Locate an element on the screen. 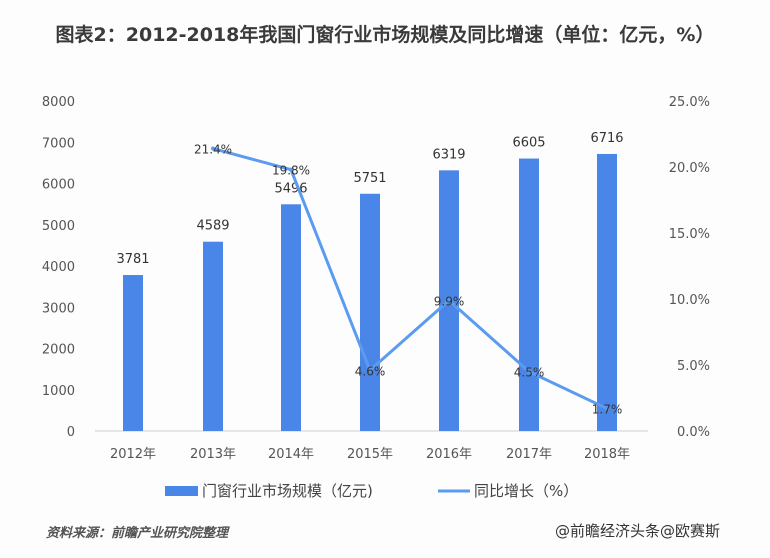 This screenshot has width=770, height=558. bar-label: 3781 is located at coordinates (132, 259).